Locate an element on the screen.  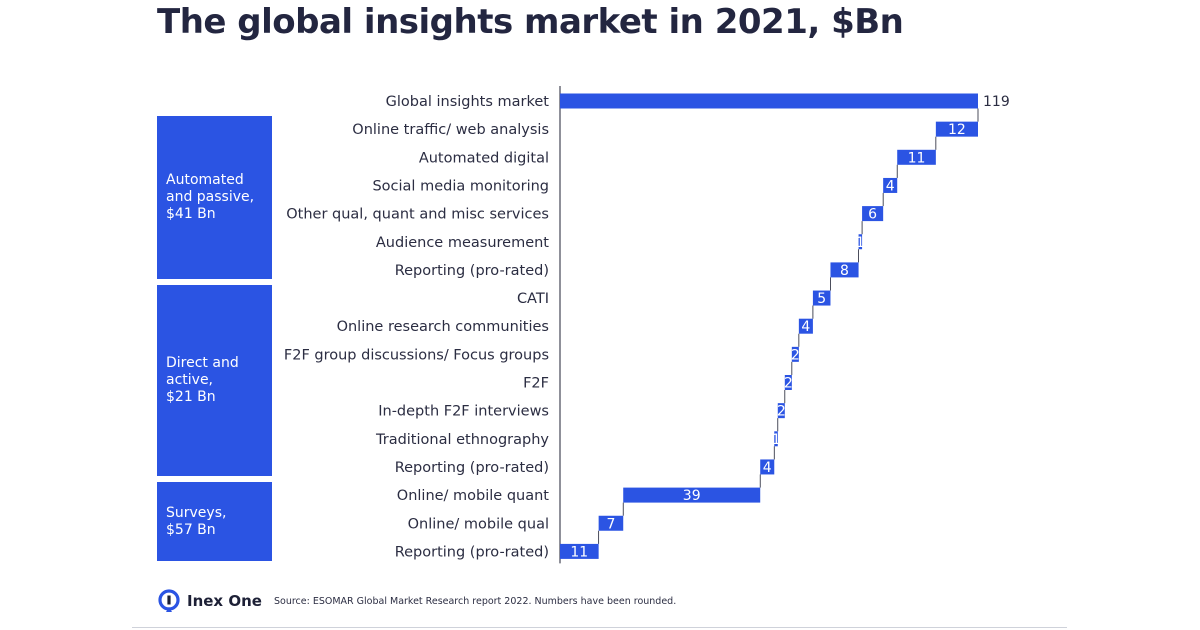
footer-divider is located at coordinates (599, 627).